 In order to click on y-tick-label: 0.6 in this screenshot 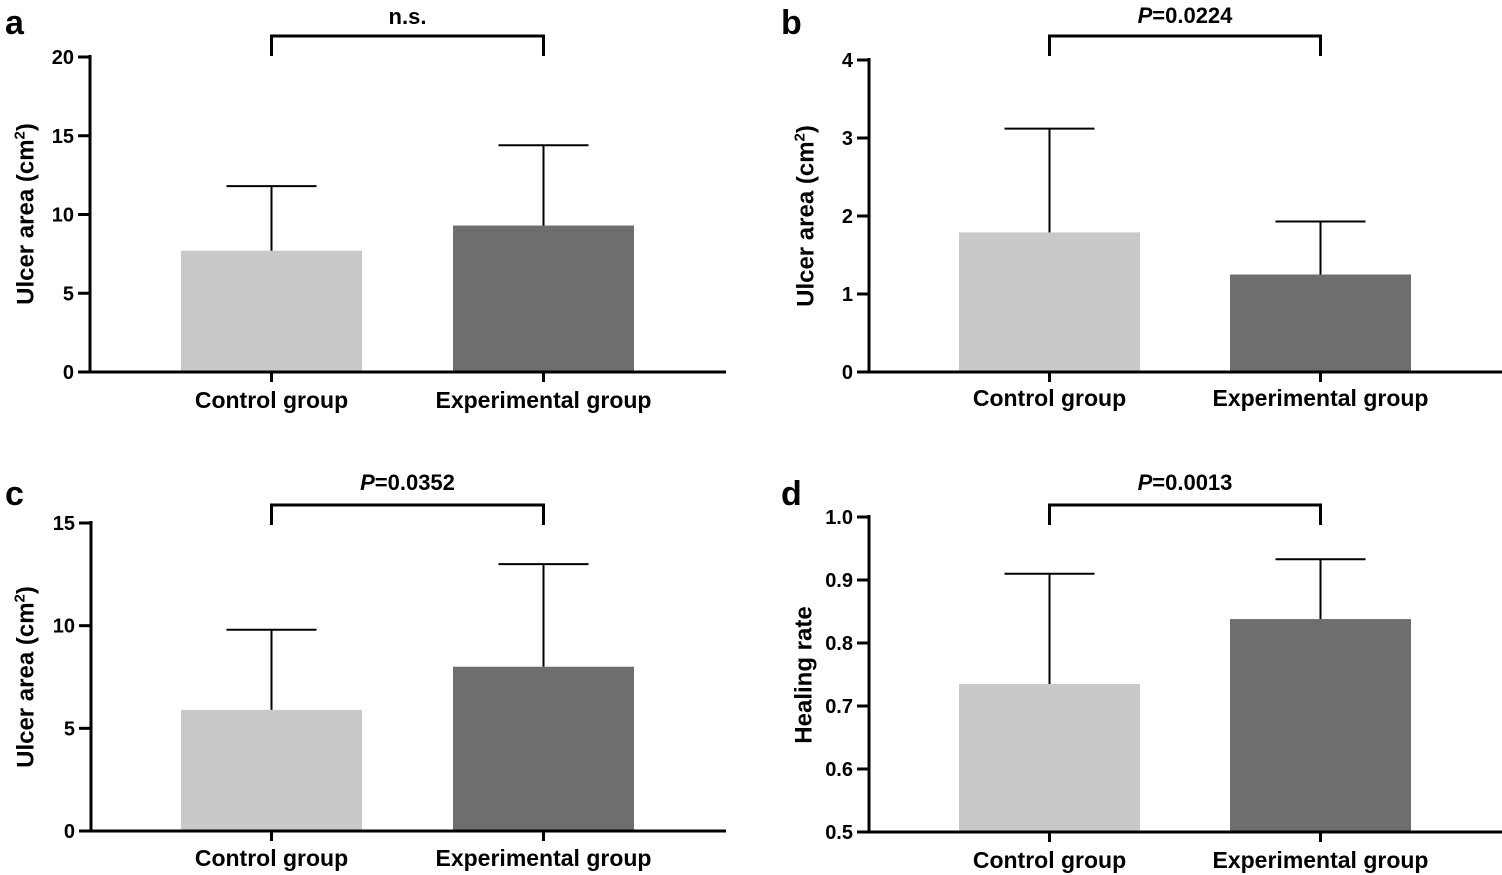, I will do `click(839, 770)`.